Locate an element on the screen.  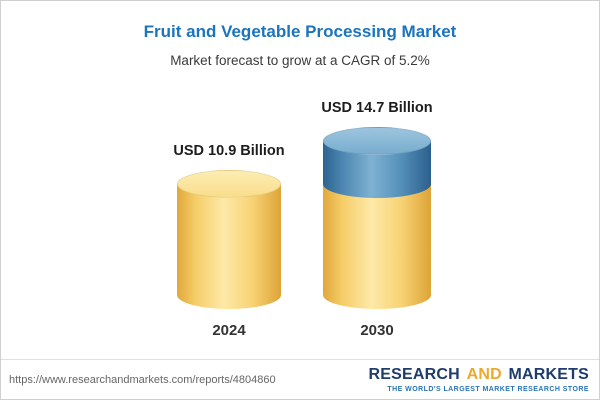
bar-group-2030: USD 14.7 Billion is located at coordinates (377, 204).